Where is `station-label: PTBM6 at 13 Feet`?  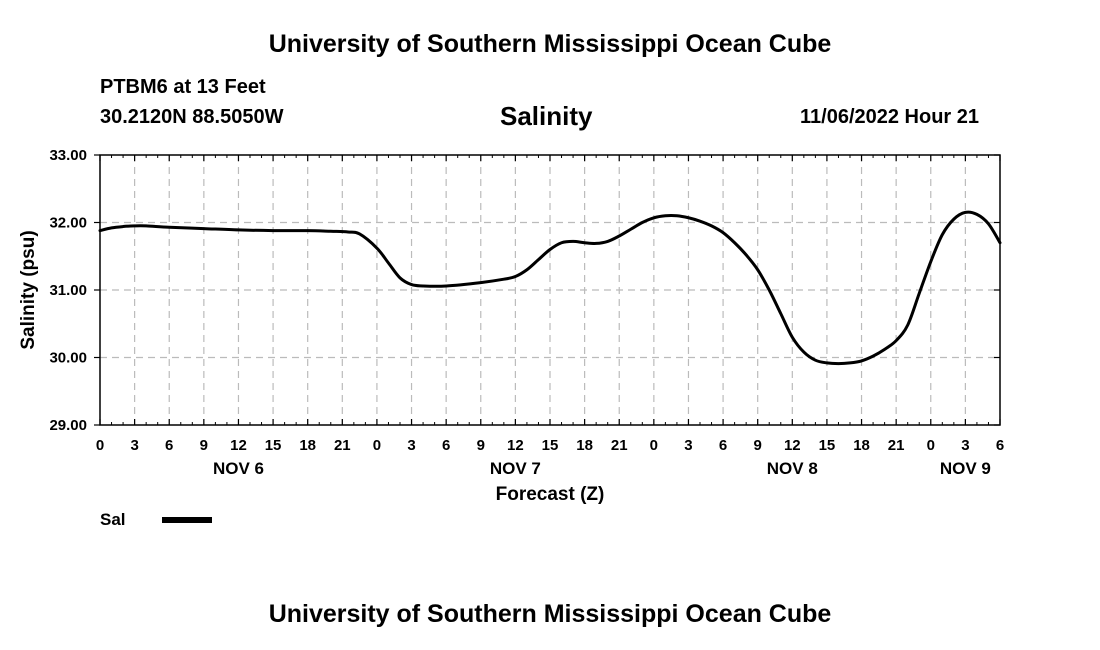 station-label: PTBM6 at 13 Feet is located at coordinates (183, 87).